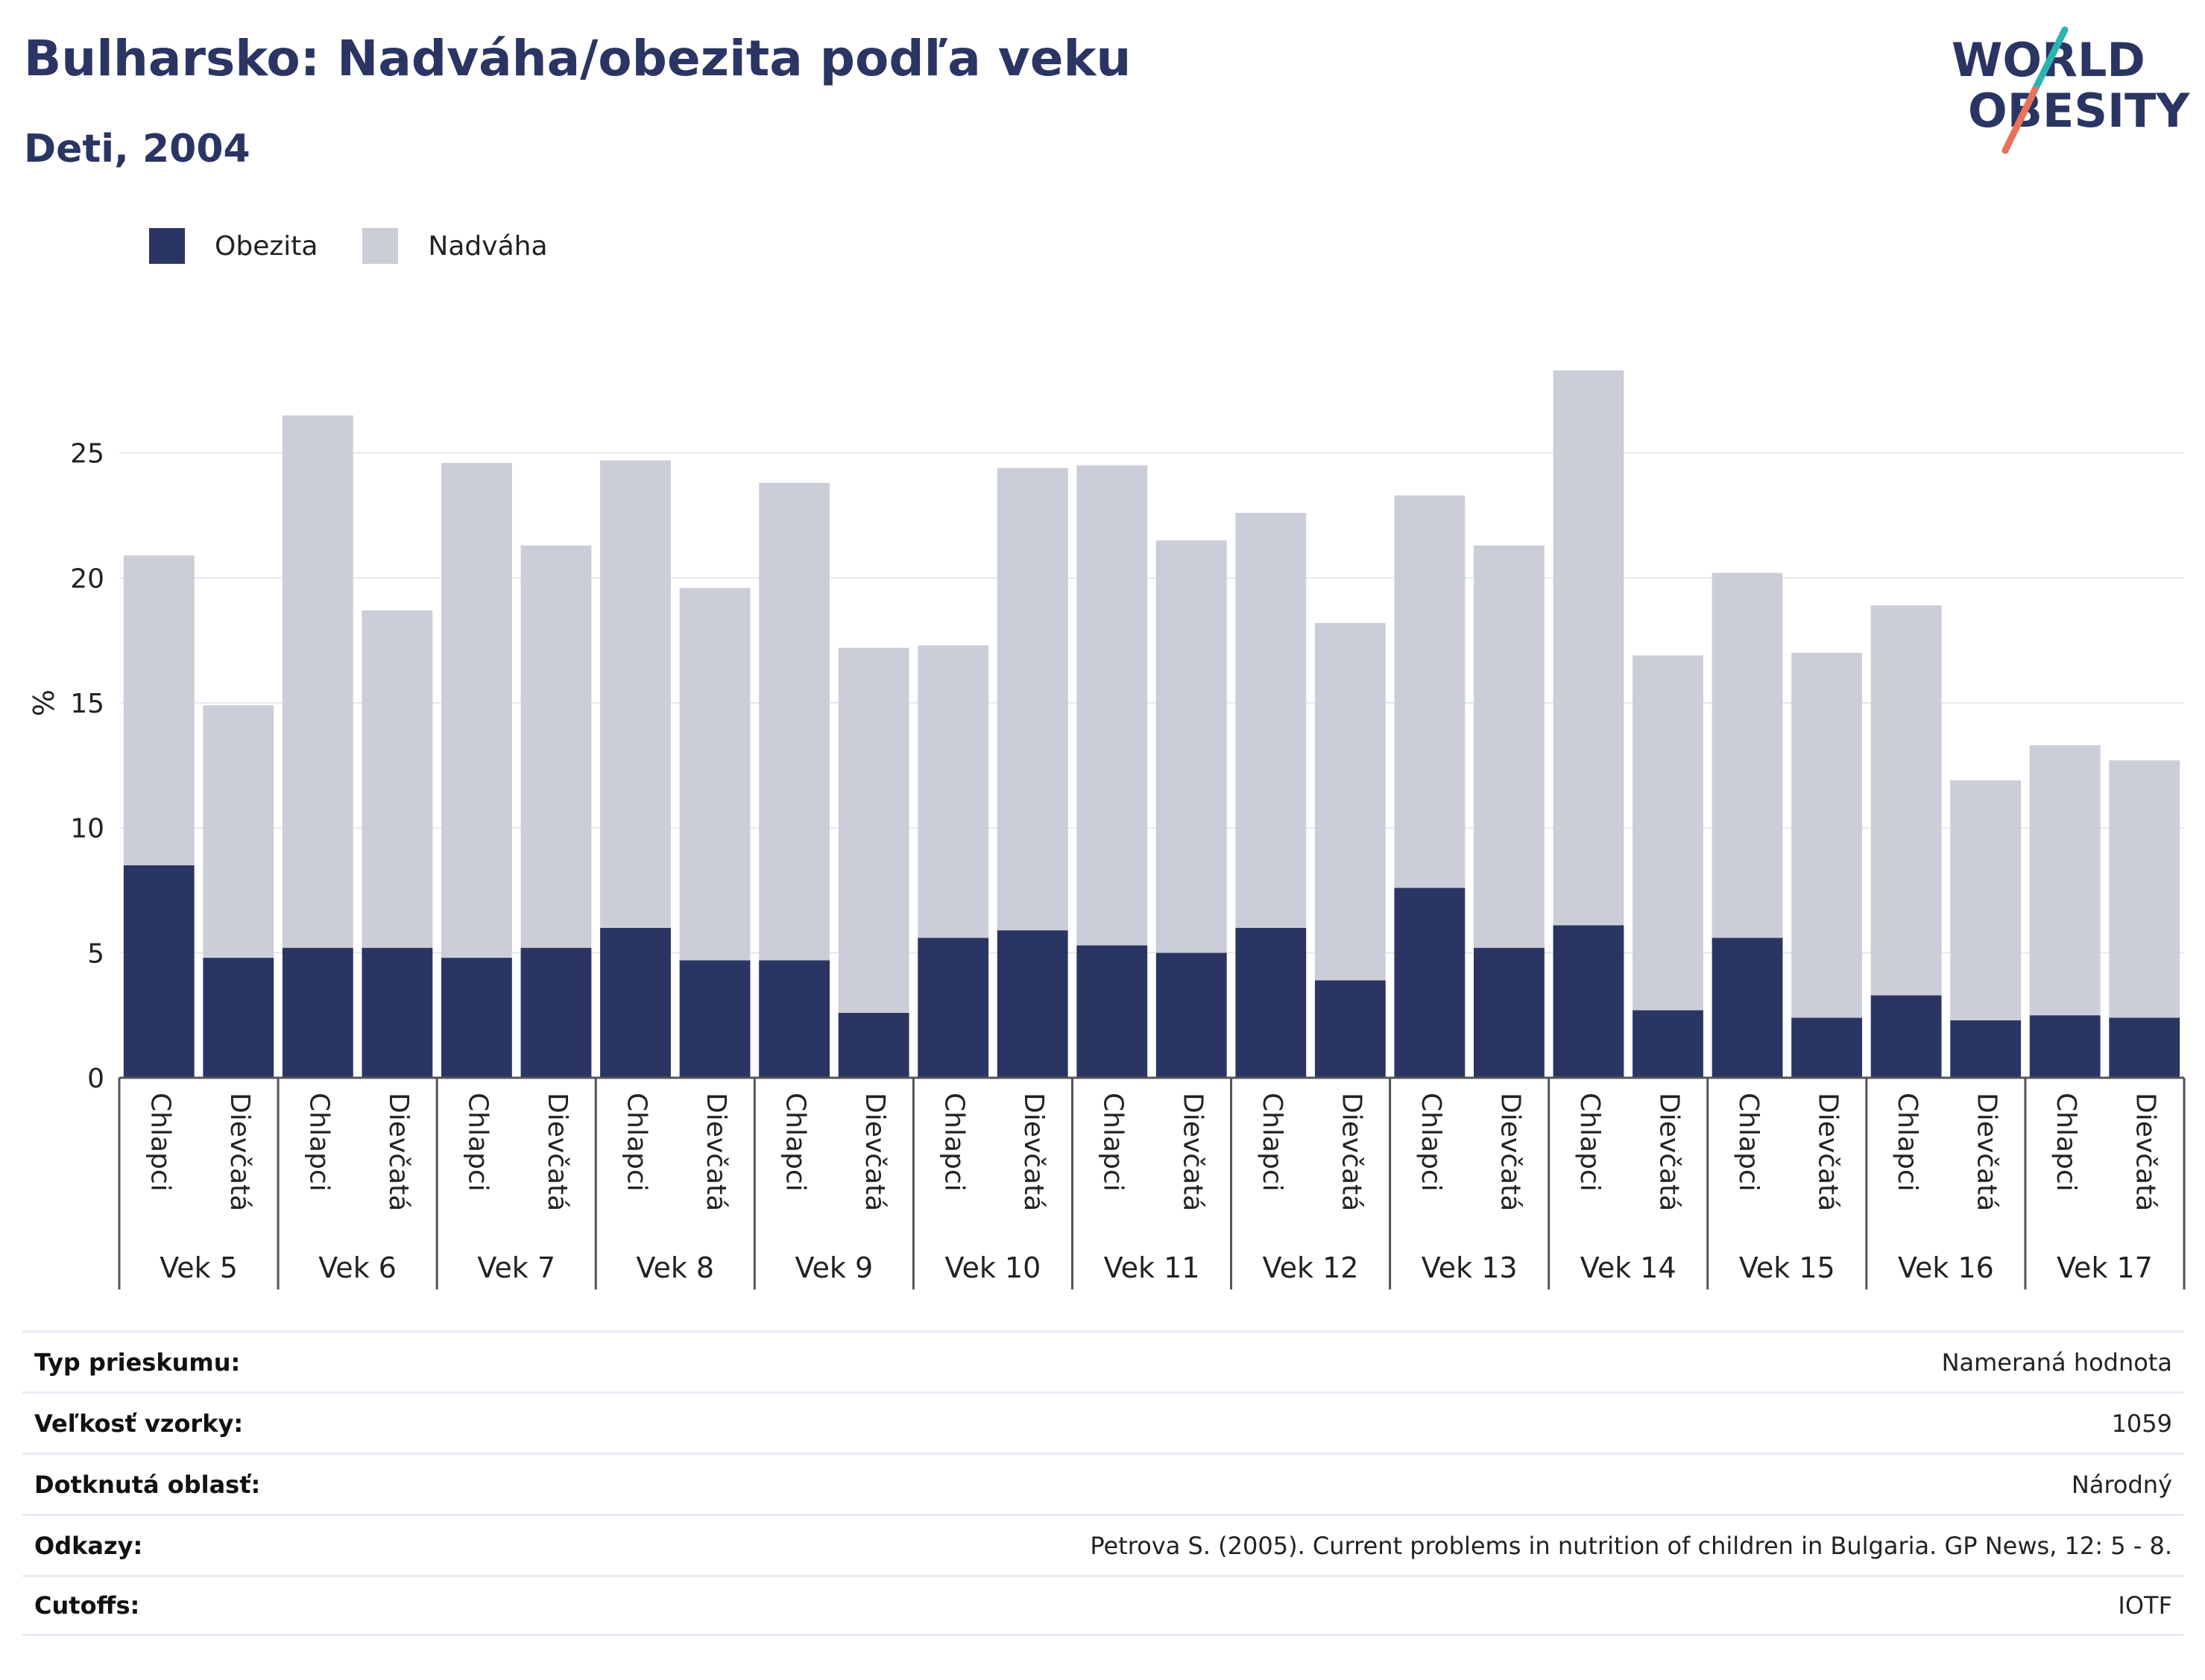 The image size is (2205, 1680). What do you see at coordinates (1311, 1267) in the screenshot?
I see `x-group-label: Vek 12` at bounding box center [1311, 1267].